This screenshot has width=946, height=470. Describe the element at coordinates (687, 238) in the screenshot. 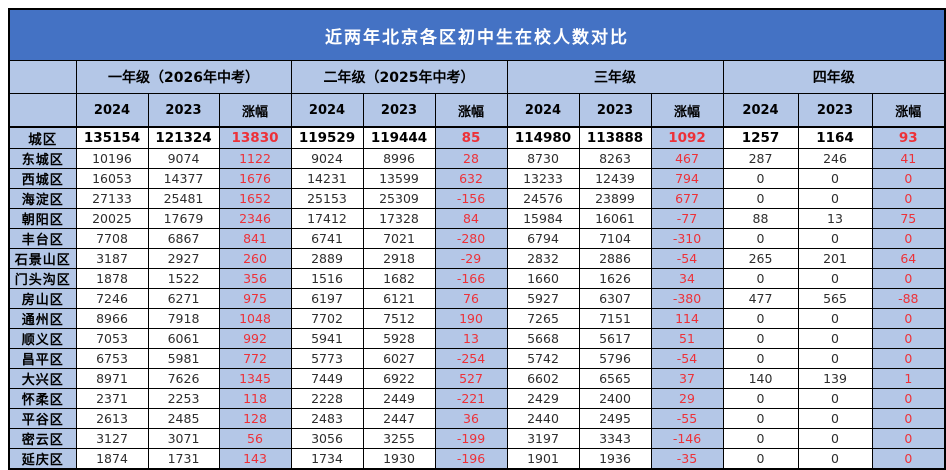

I see `diff-cell: -310` at that location.